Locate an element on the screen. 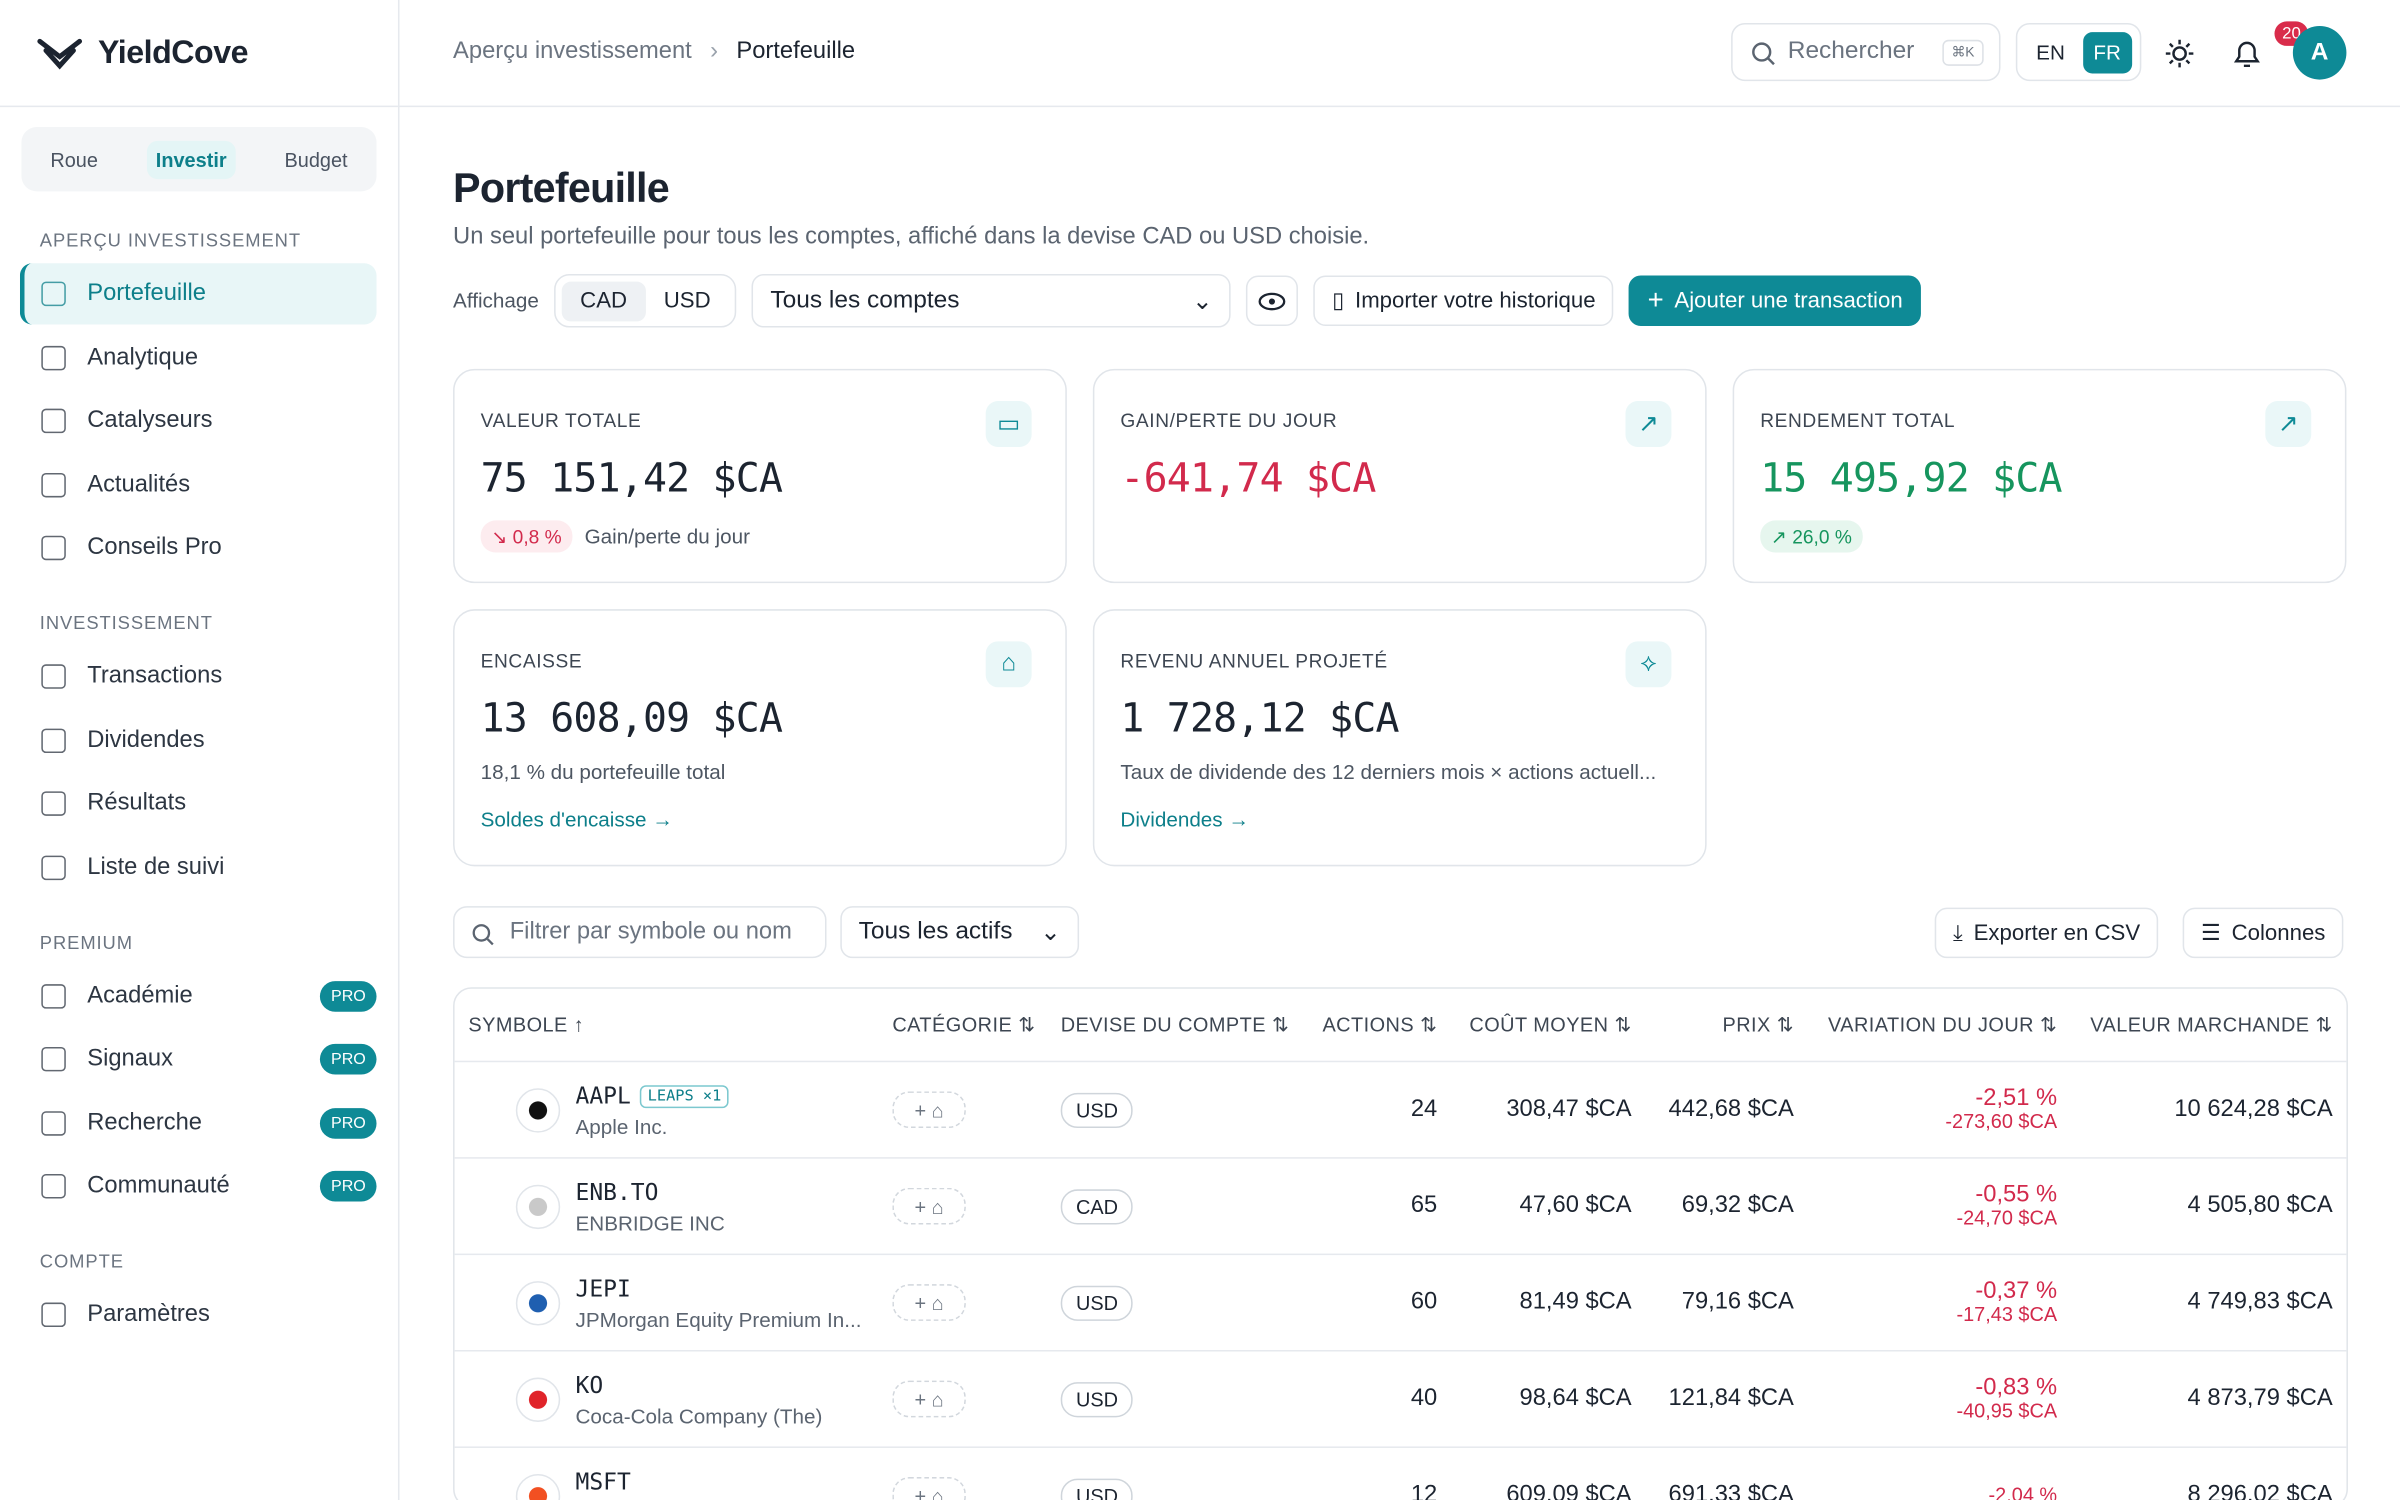 The image size is (2400, 1500). shares: 65 is located at coordinates (1424, 1205).